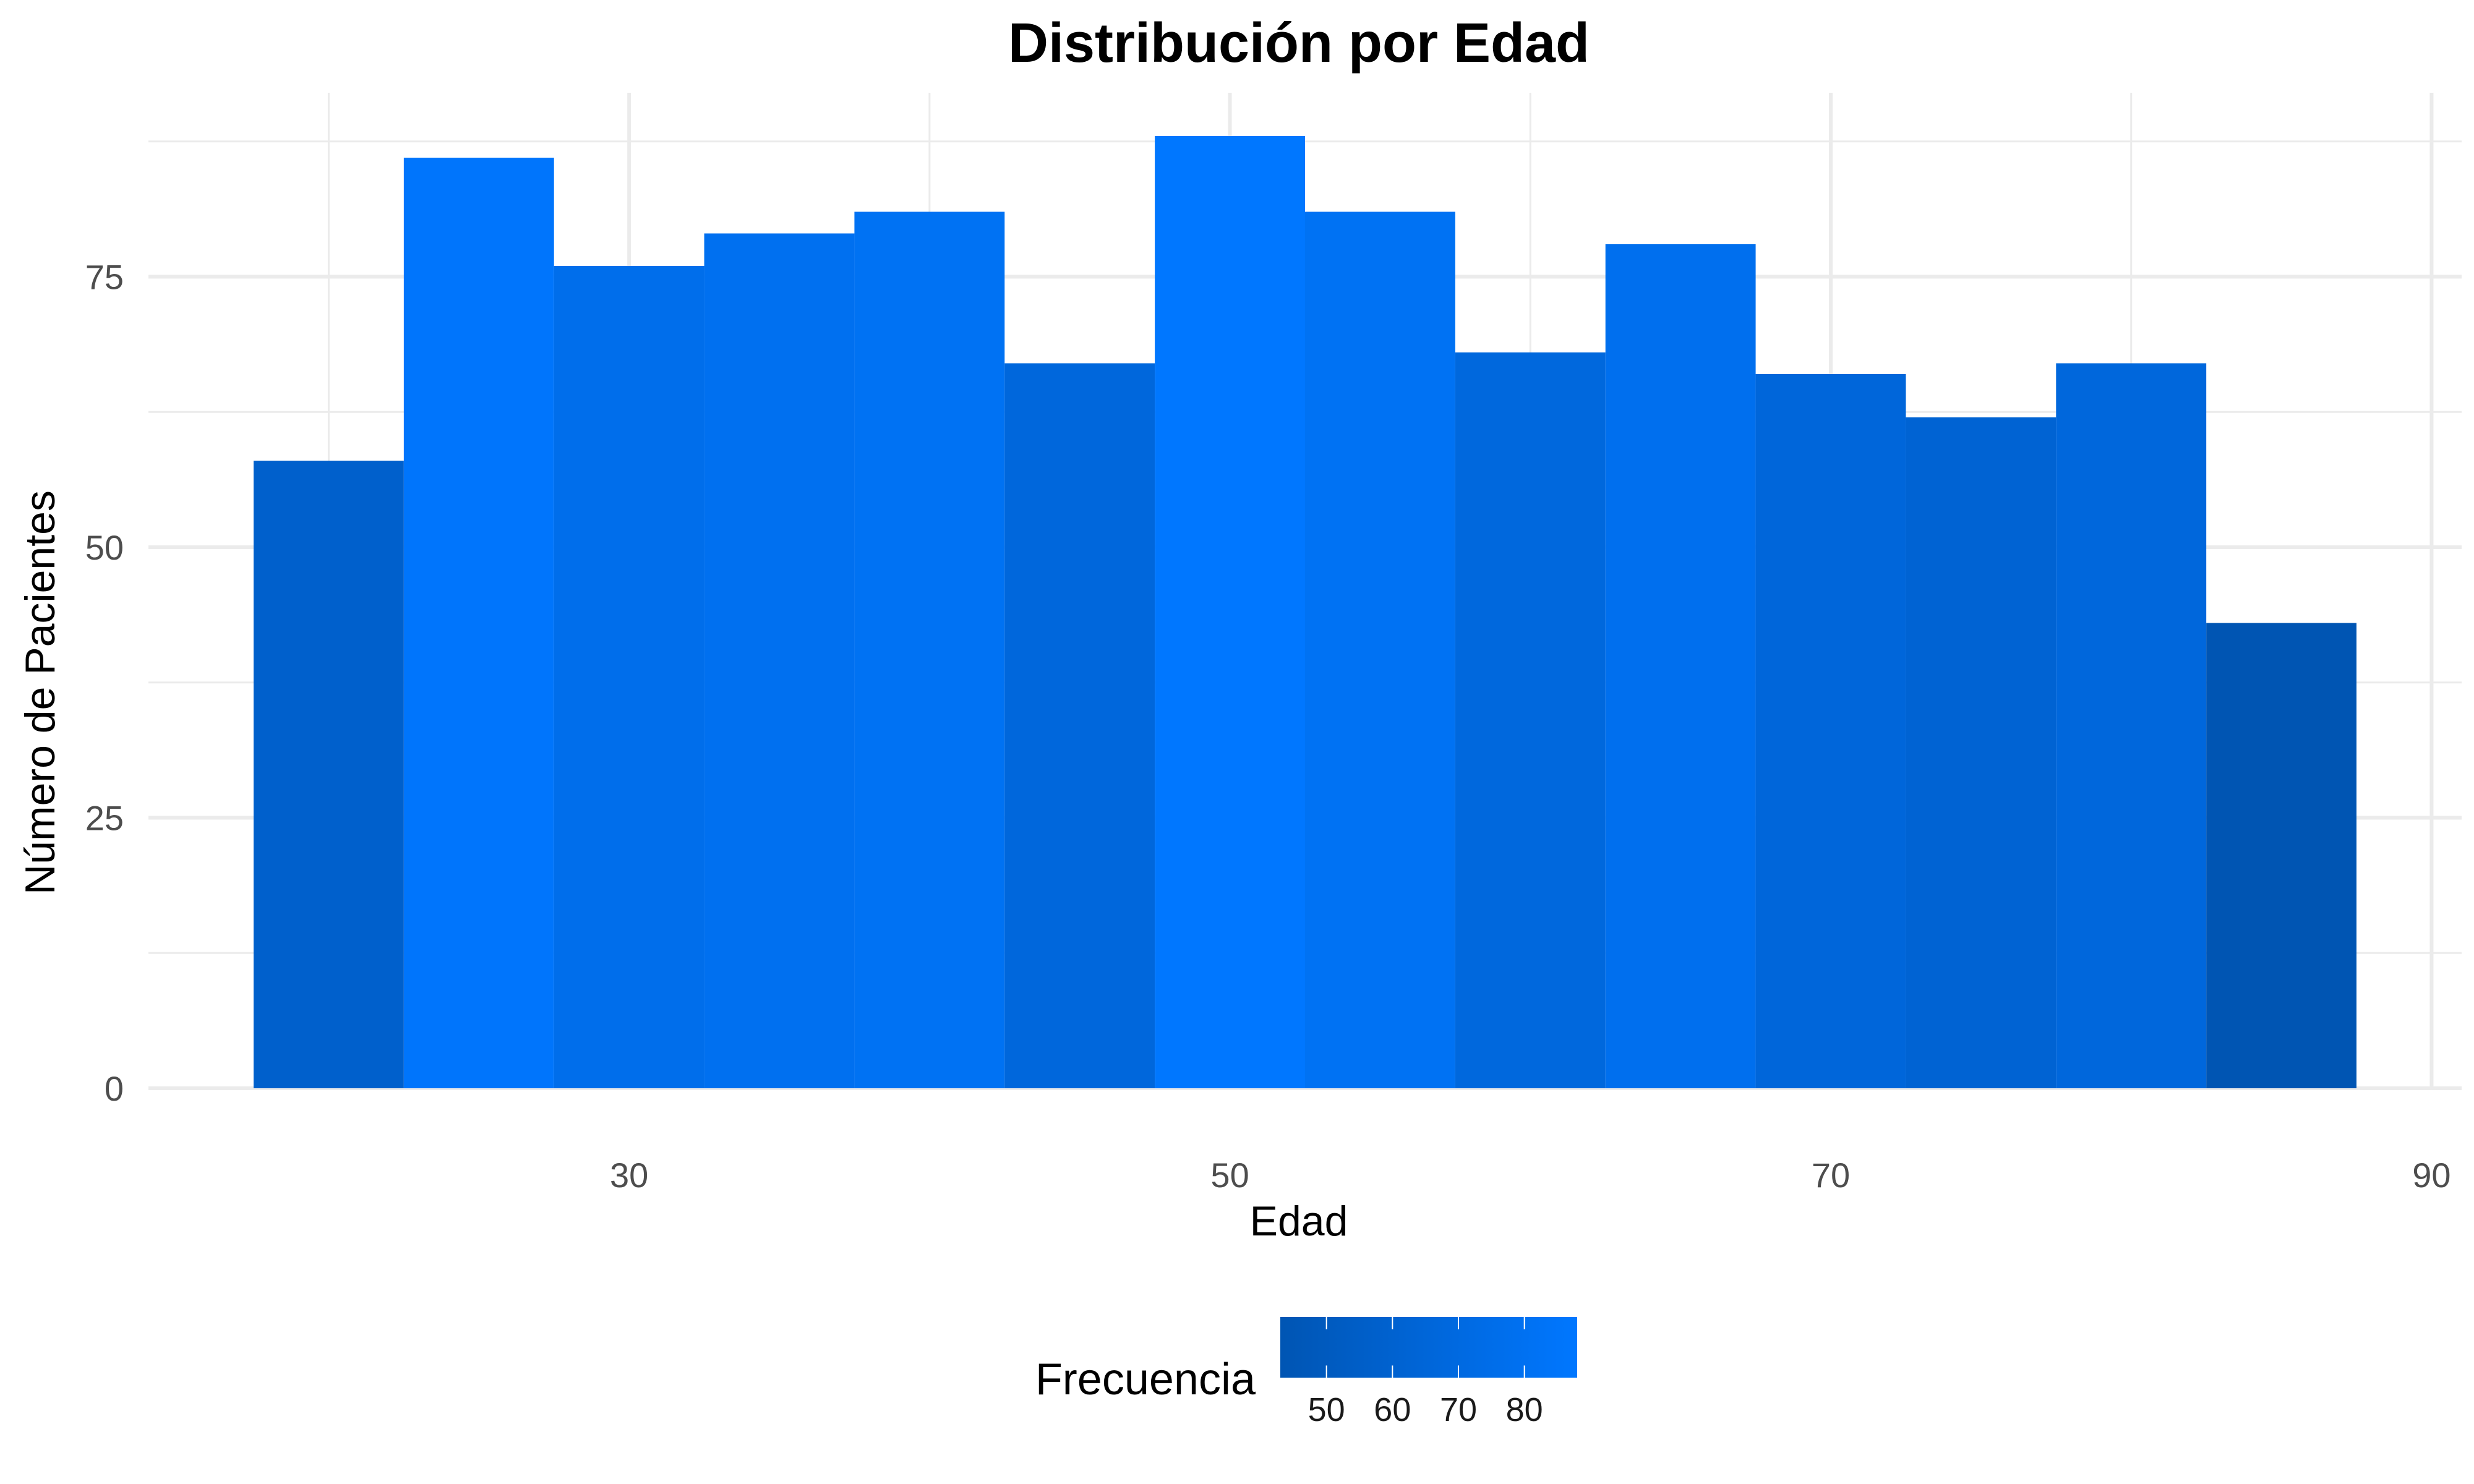 The image size is (2474, 1484). Describe the element at coordinates (1524, 1409) in the screenshot. I see `legend-tick-label: 80` at that location.